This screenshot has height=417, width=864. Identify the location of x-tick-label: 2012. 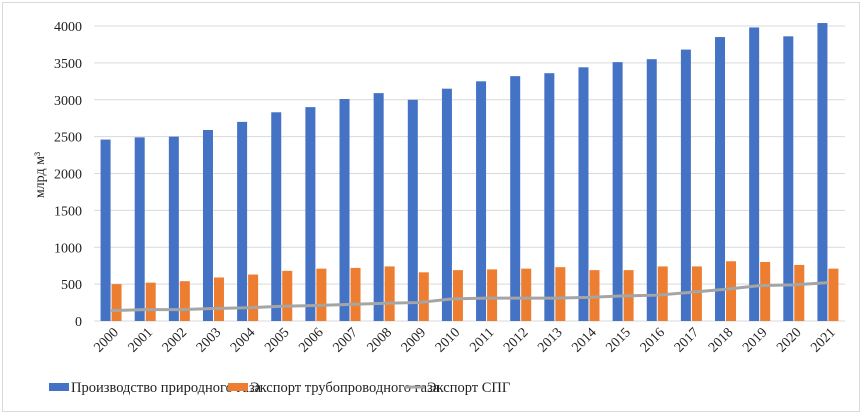
(516, 340).